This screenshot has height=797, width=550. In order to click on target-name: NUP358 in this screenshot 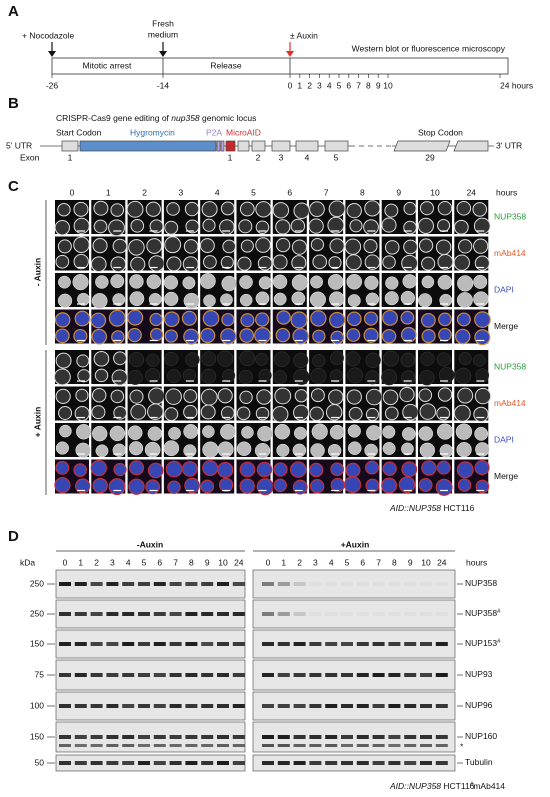, I will do `click(481, 583)`.